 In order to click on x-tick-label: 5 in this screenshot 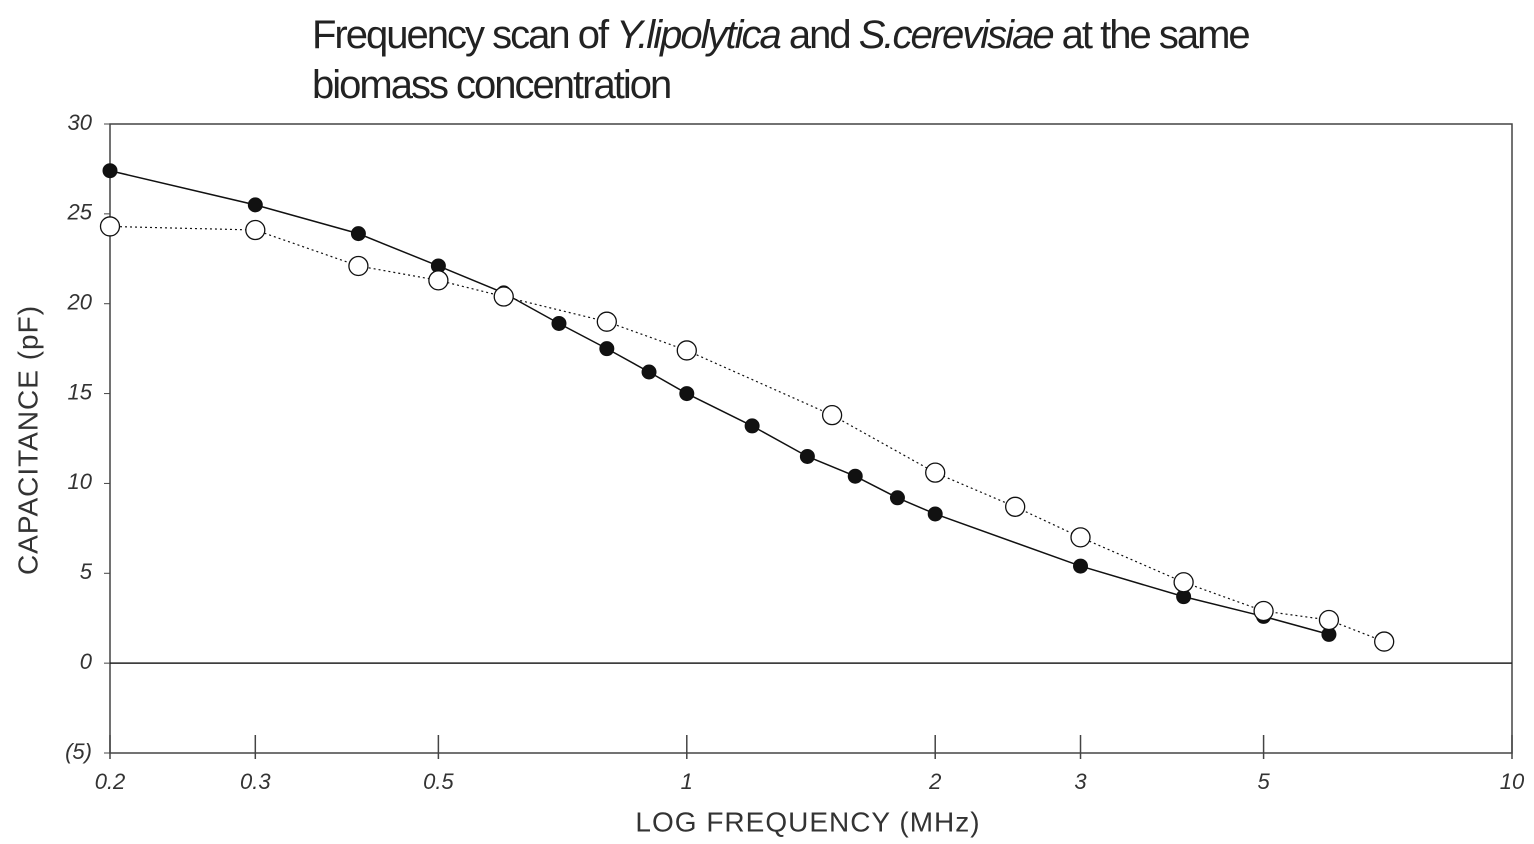, I will do `click(1263, 781)`.